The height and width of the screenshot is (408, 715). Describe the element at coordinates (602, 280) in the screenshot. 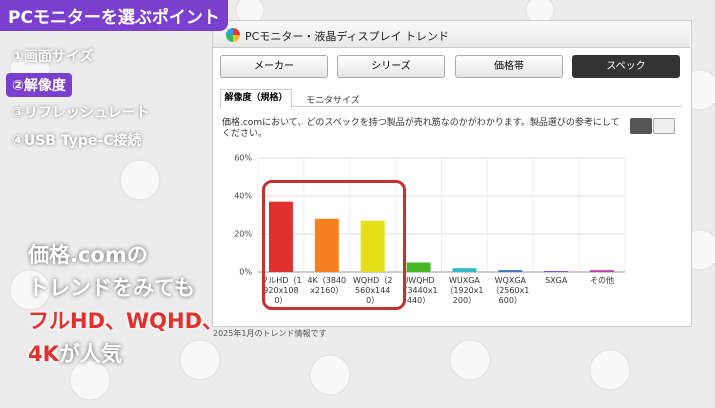

I see `x-tick-label: その他` at that location.